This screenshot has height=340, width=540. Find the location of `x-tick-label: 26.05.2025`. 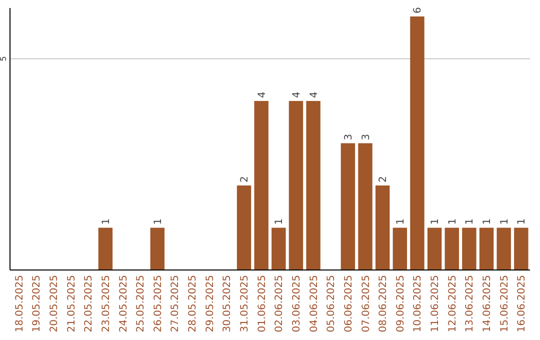

x-tick-label: 26.05.2025 is located at coordinates (158, 303).